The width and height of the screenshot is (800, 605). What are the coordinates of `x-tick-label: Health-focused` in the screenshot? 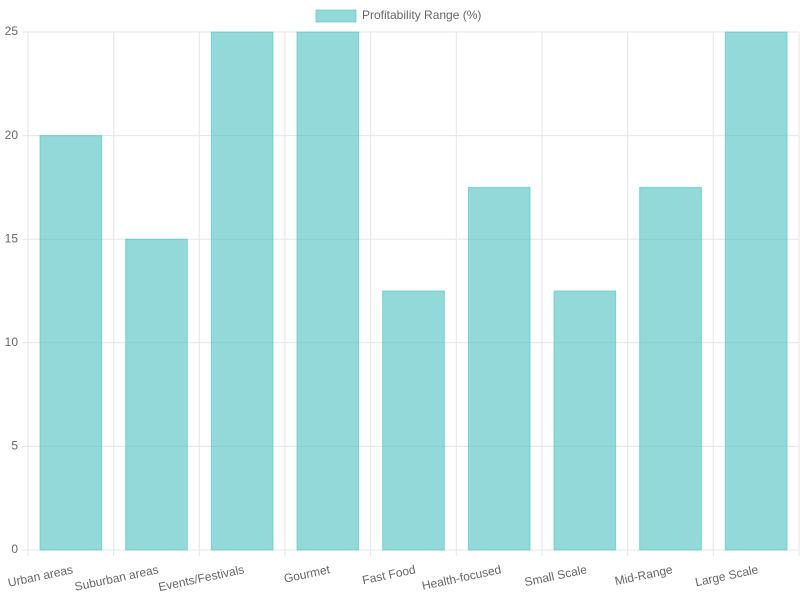 It's located at (462, 577).